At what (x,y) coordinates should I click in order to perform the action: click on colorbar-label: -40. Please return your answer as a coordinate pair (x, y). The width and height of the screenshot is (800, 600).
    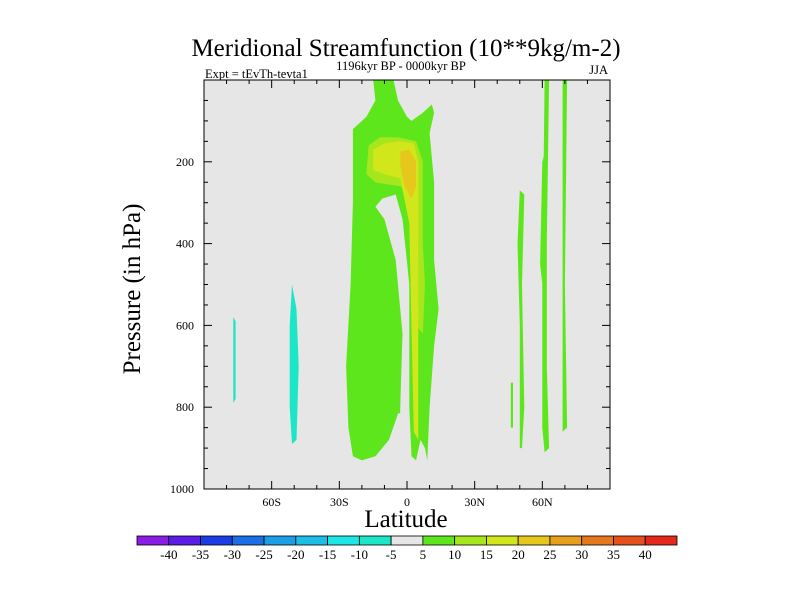
    Looking at the image, I should click on (168, 554).